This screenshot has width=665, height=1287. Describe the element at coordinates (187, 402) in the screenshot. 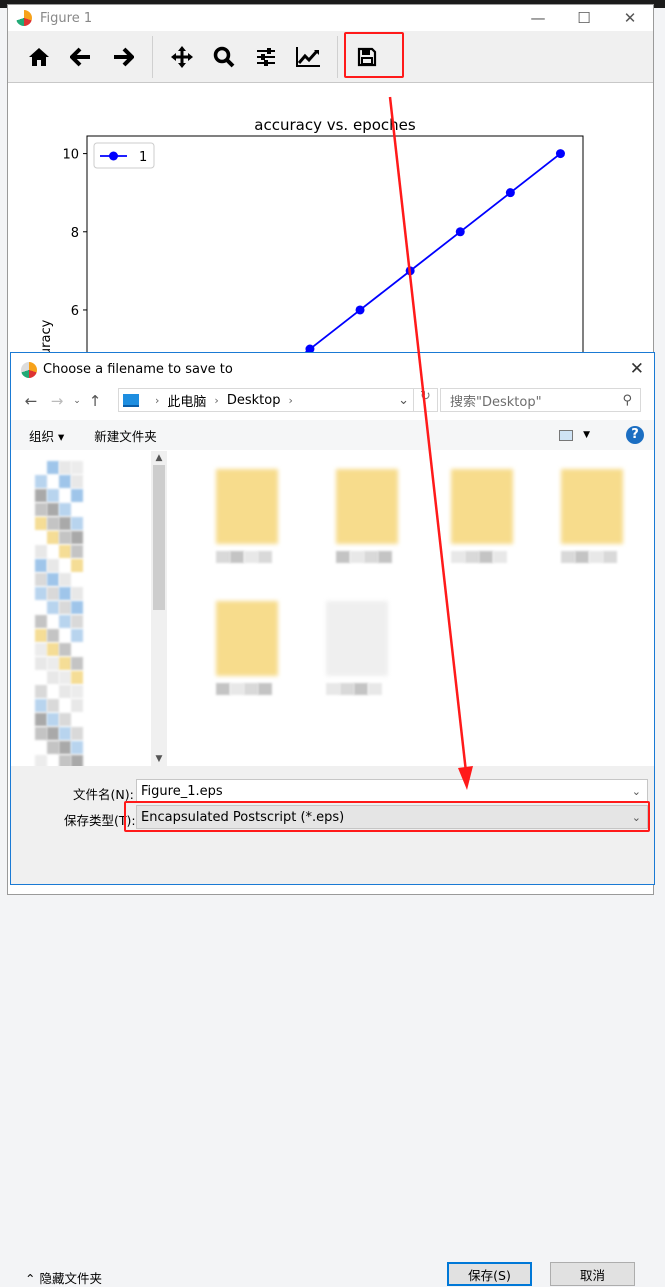

I see `breadcrumb-item: 此电脑` at that location.